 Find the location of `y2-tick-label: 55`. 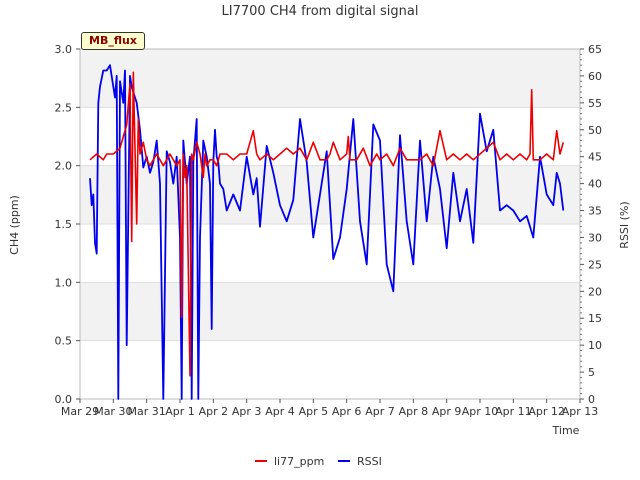

y2-tick-label: 55 is located at coordinates (595, 103).